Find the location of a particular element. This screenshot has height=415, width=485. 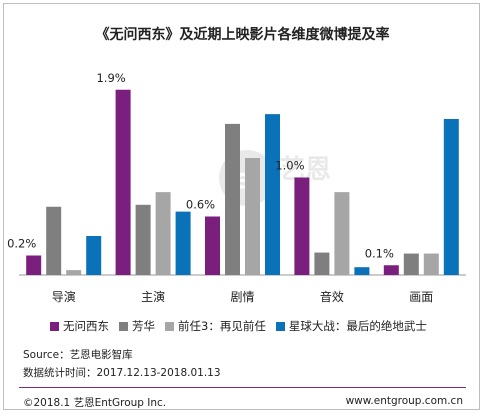

period-note: 数据统计时间：2017.12.13-2018.01.13 is located at coordinates (122, 373).